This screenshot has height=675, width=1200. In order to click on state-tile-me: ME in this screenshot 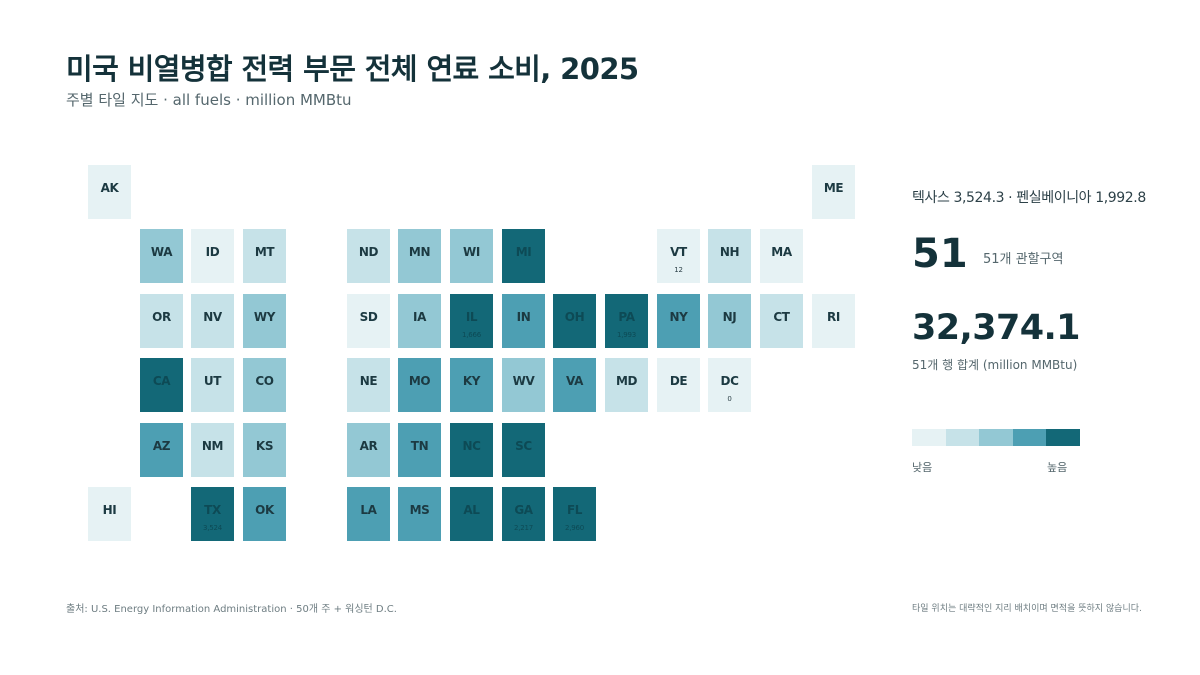, I will do `click(833, 192)`.